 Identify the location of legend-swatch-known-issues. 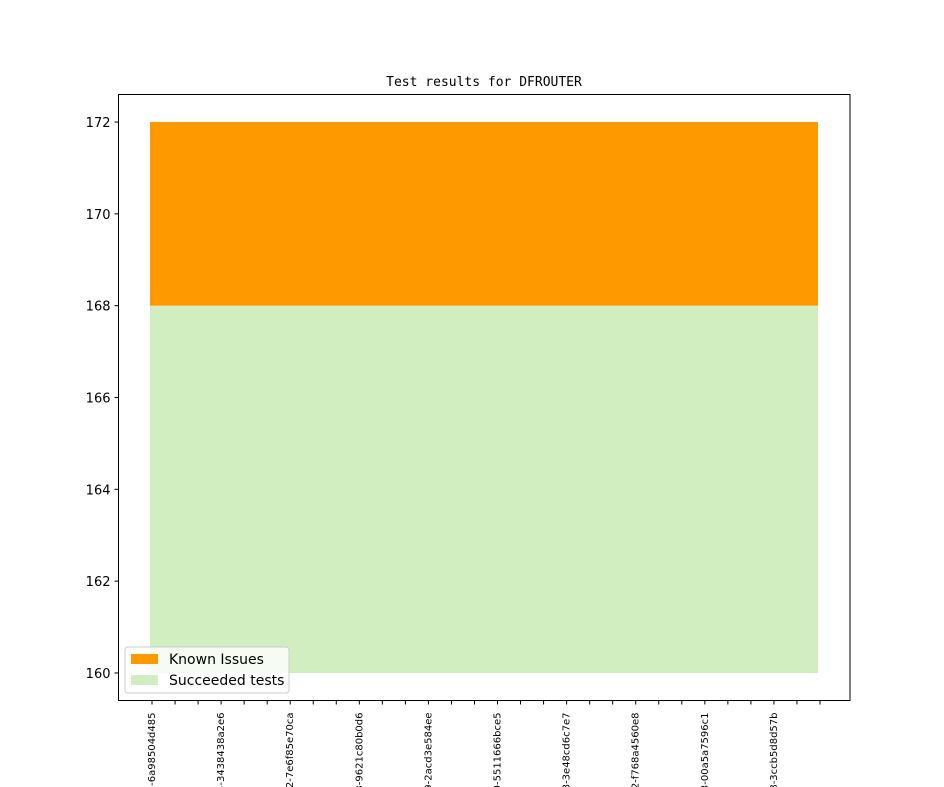
(144, 659).